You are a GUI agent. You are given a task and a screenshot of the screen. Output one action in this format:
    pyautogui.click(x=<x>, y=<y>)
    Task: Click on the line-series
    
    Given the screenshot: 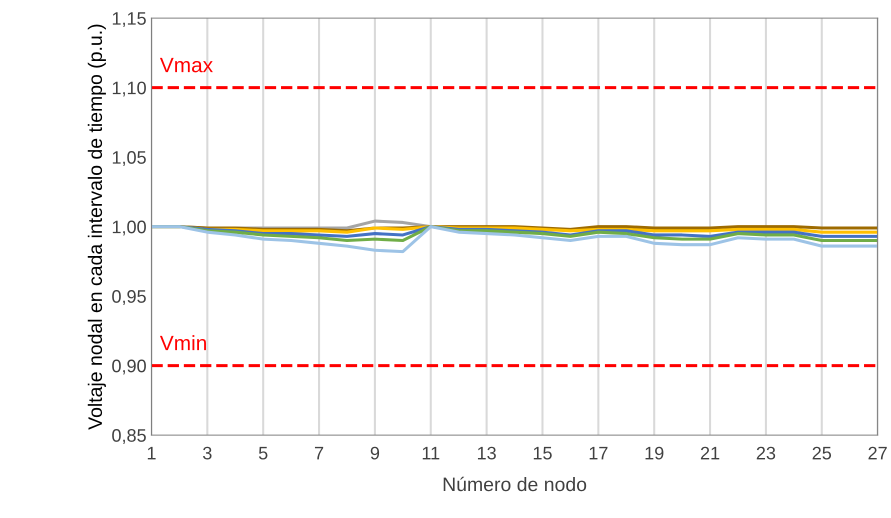 What is the action you would take?
    pyautogui.click(x=514, y=239)
    